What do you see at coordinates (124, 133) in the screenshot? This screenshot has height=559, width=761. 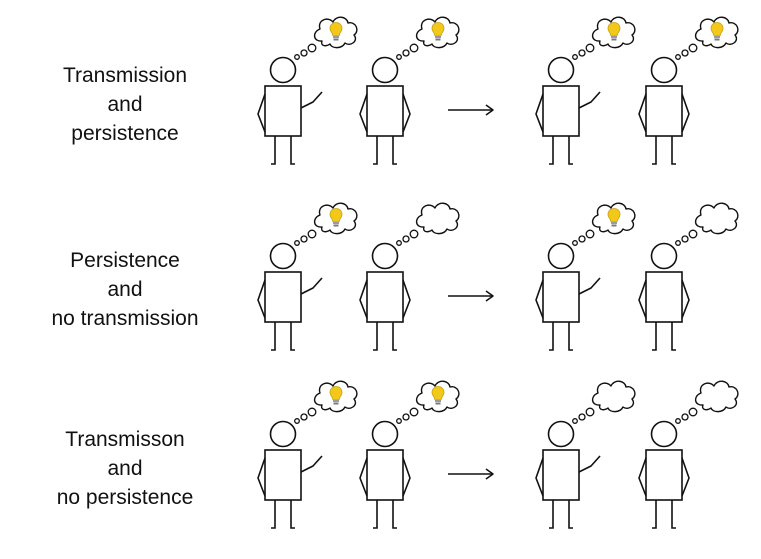 I see `row-label-line-3: persistence` at bounding box center [124, 133].